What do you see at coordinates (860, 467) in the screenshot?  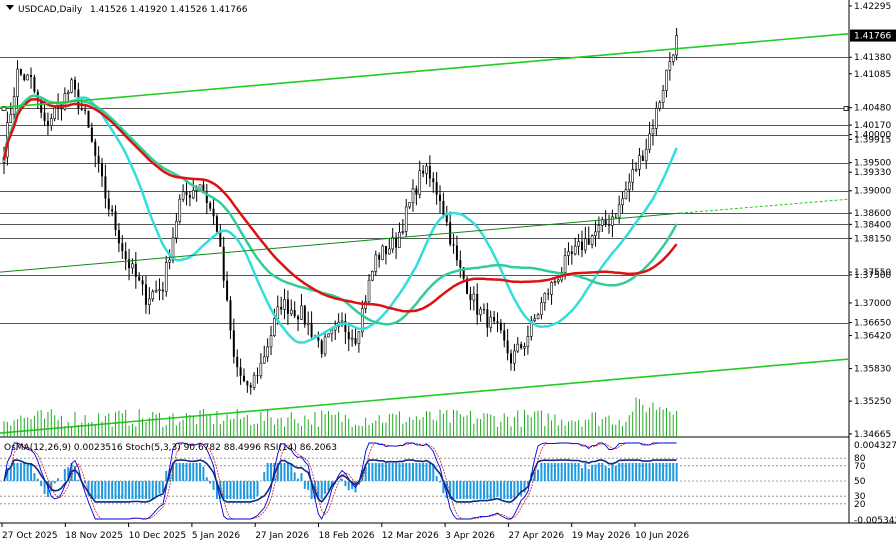 I see `indicator-axis-label: 70` at bounding box center [860, 467].